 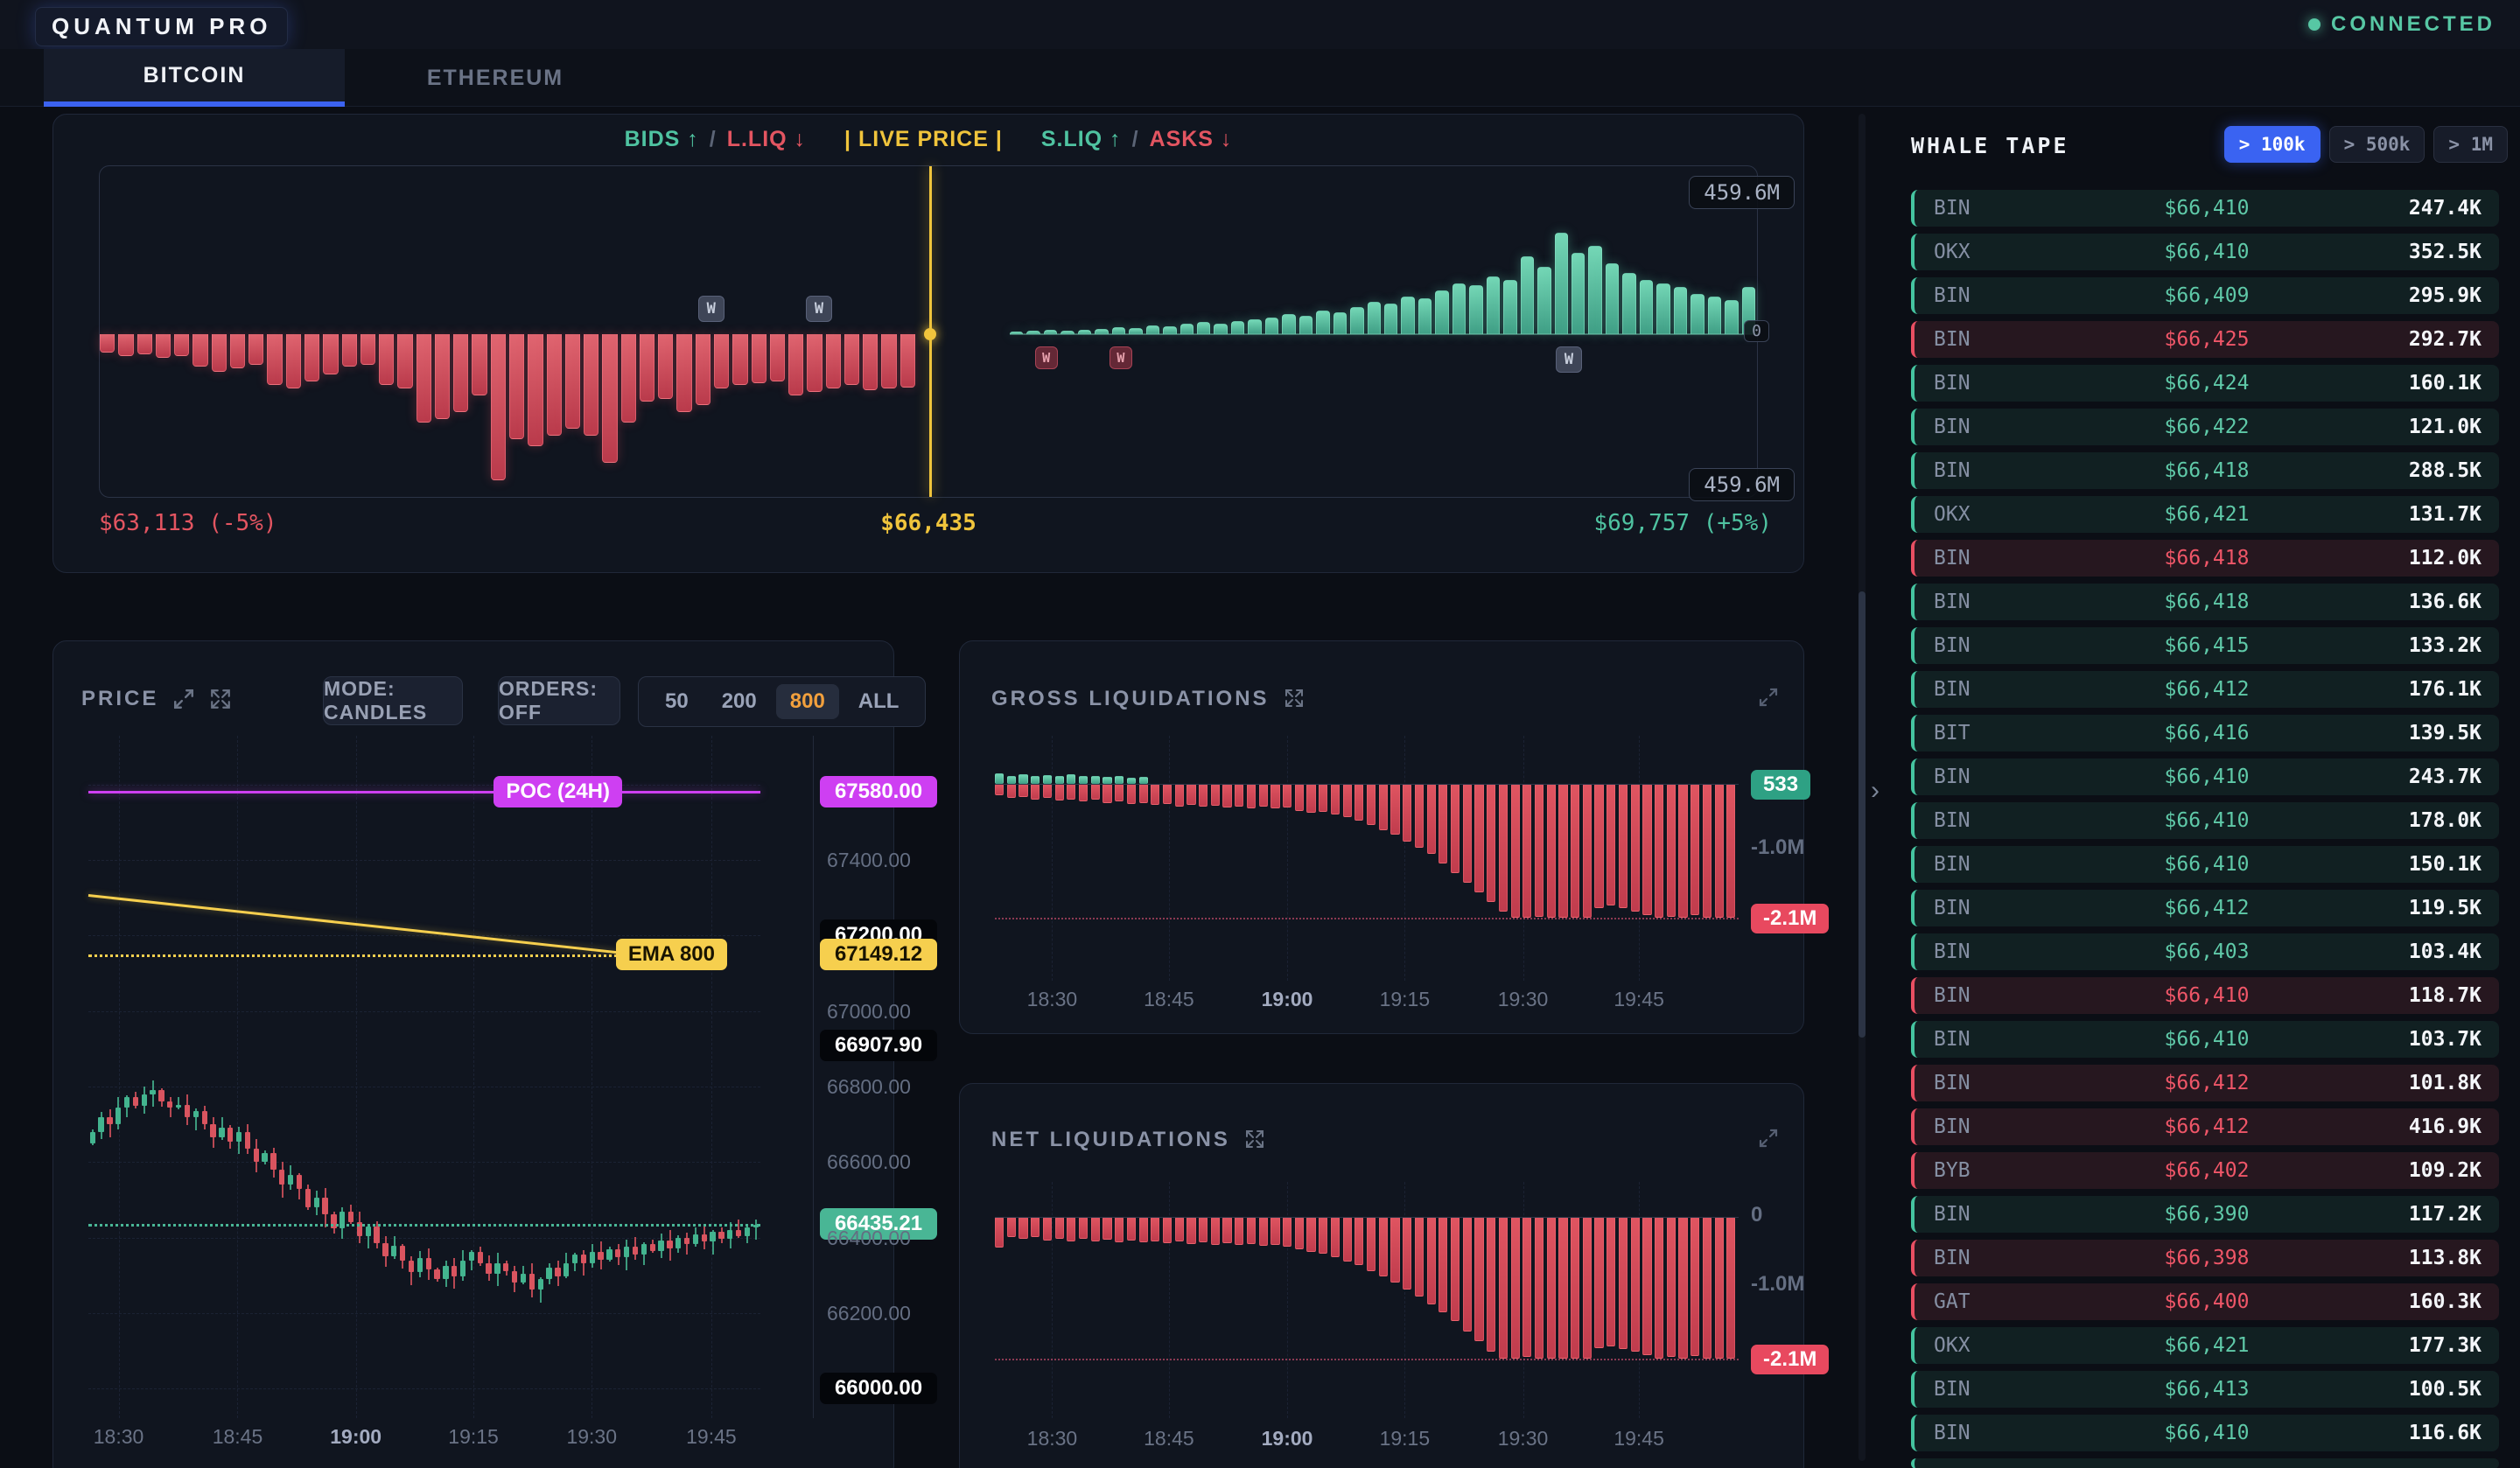 I want to click on tape-exchange: BIT, so click(x=1952, y=733).